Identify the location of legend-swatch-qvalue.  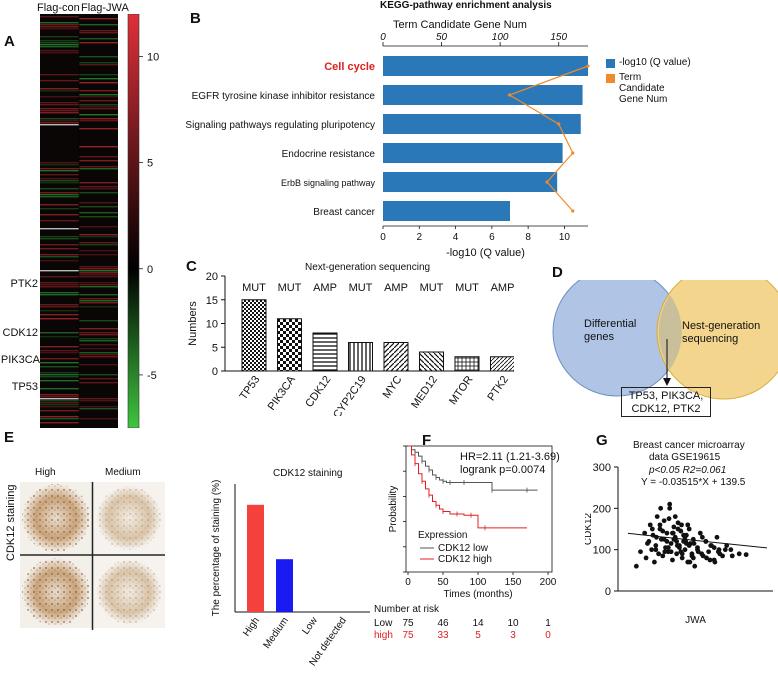
(610, 63).